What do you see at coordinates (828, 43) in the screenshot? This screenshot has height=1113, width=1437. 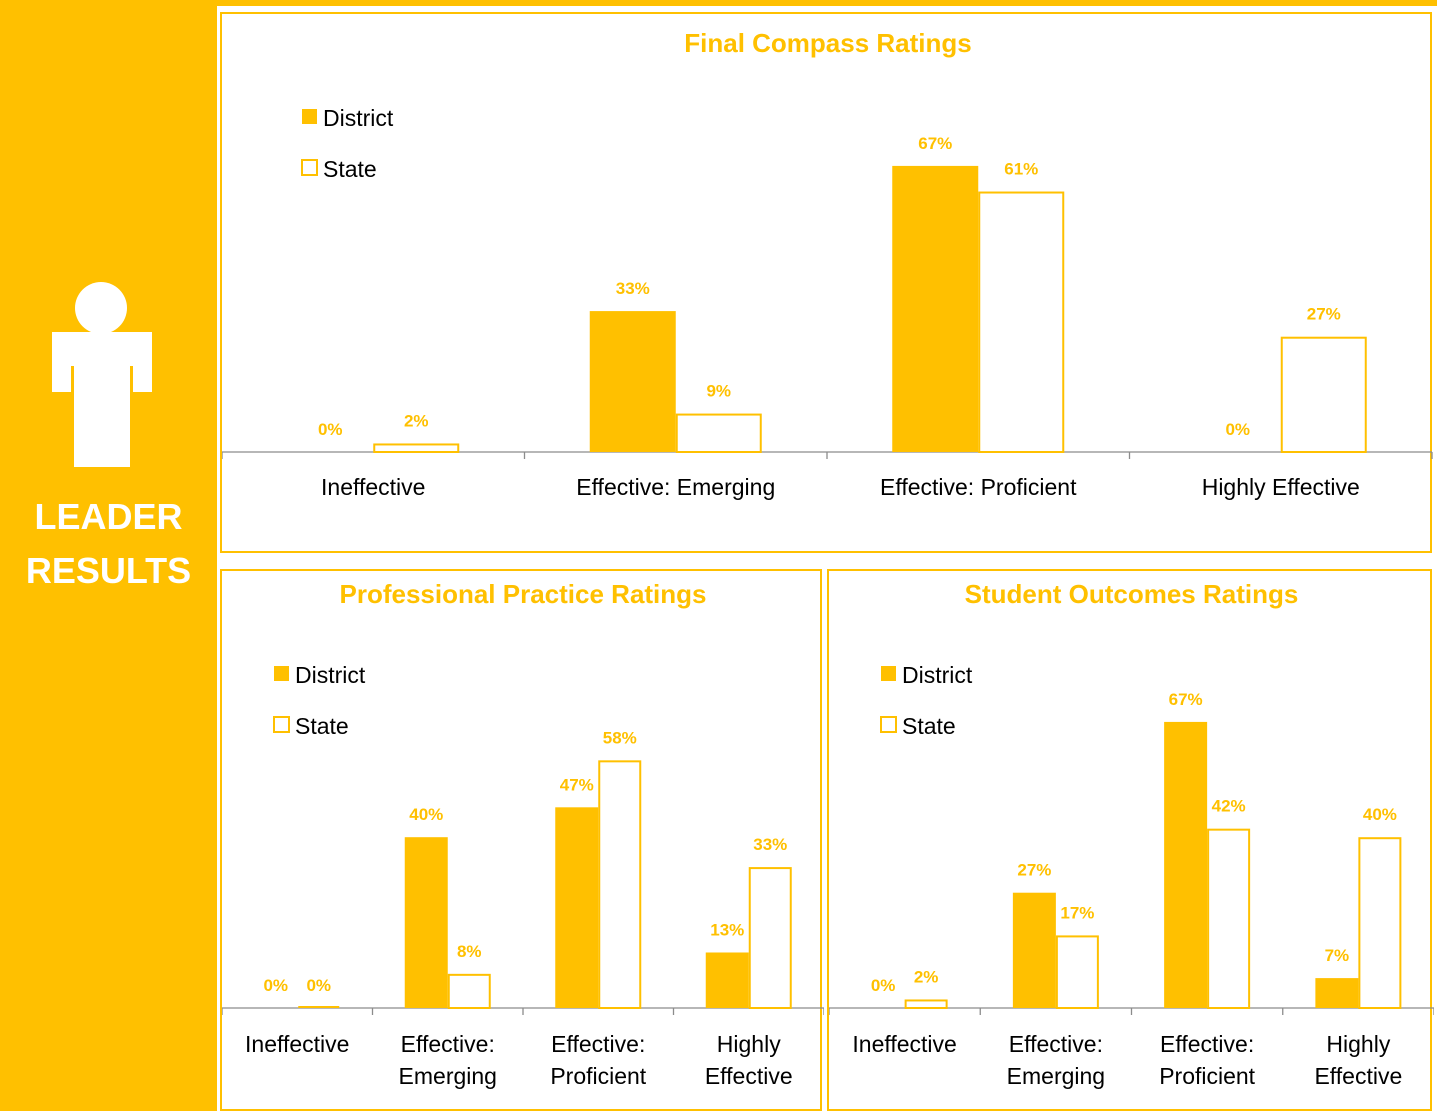 I see `chart-title: Final Compass Ratings` at bounding box center [828, 43].